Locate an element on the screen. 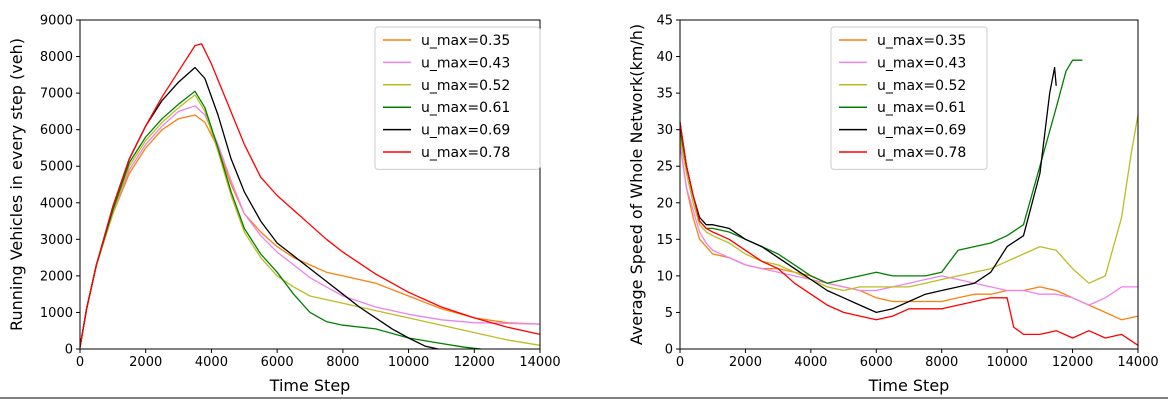 This screenshot has width=1168, height=405. y-tick-label: 5000 is located at coordinates (56, 167).